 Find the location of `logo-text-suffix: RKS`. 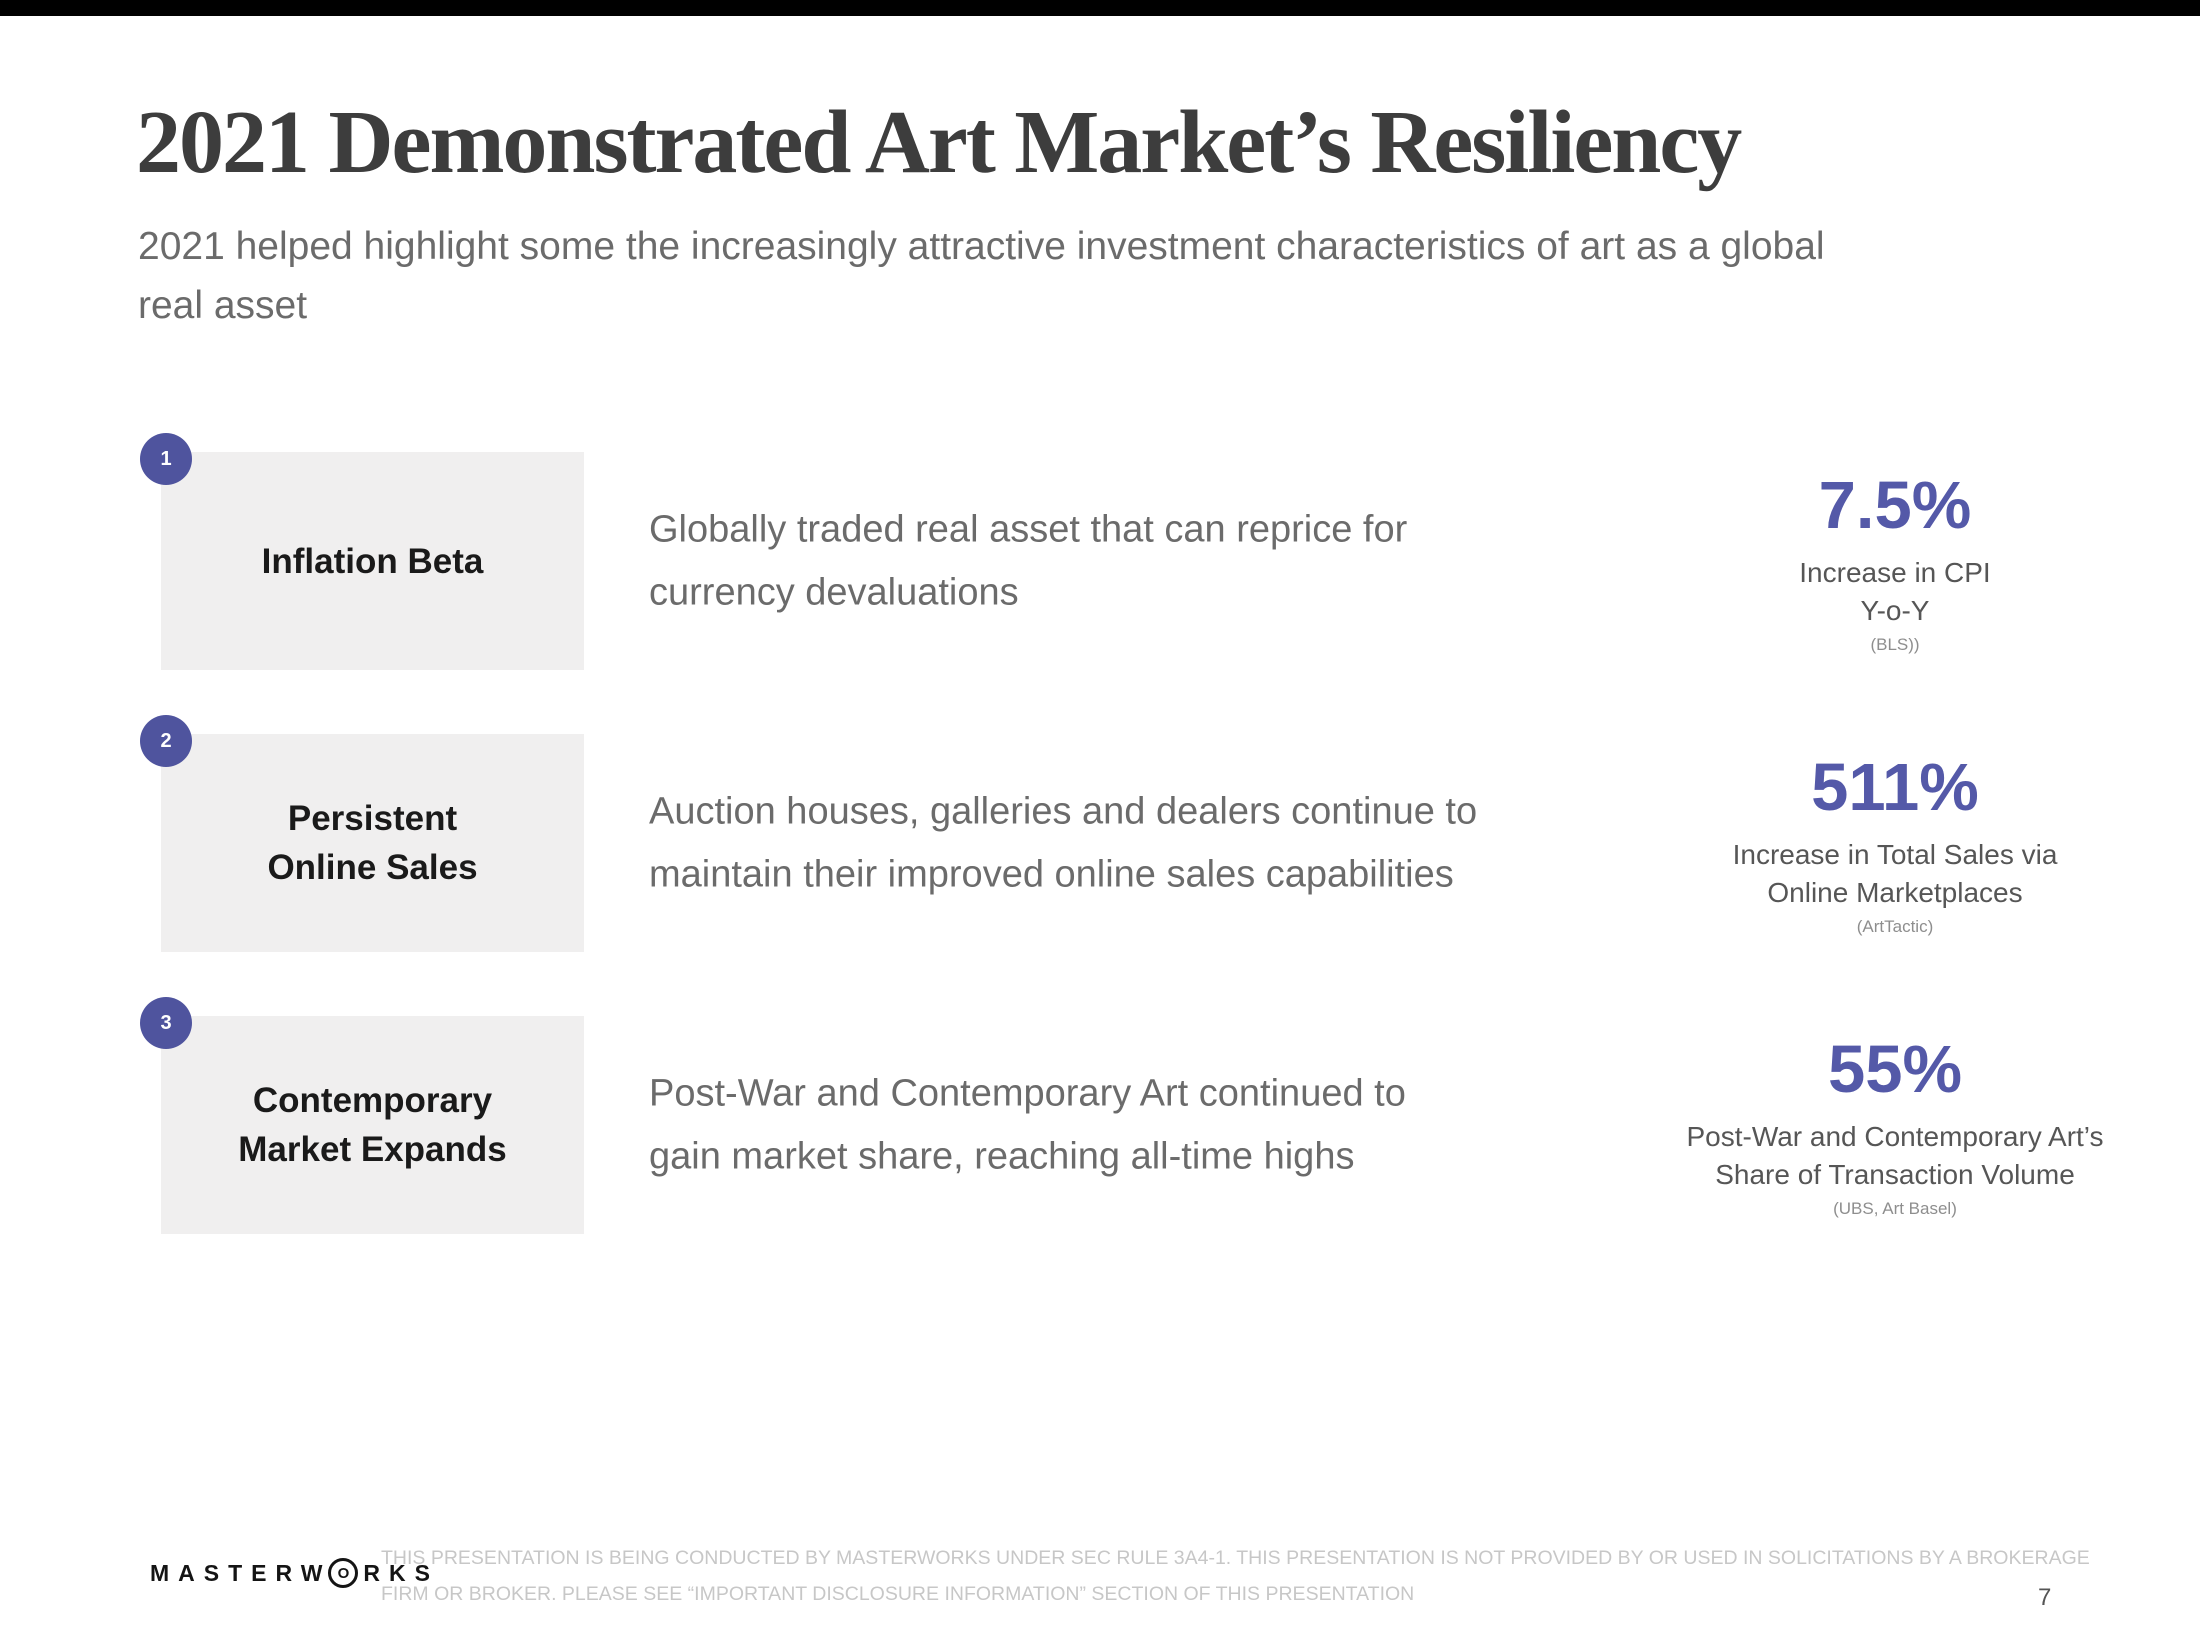

logo-text-suffix: RKS is located at coordinates (401, 1572).